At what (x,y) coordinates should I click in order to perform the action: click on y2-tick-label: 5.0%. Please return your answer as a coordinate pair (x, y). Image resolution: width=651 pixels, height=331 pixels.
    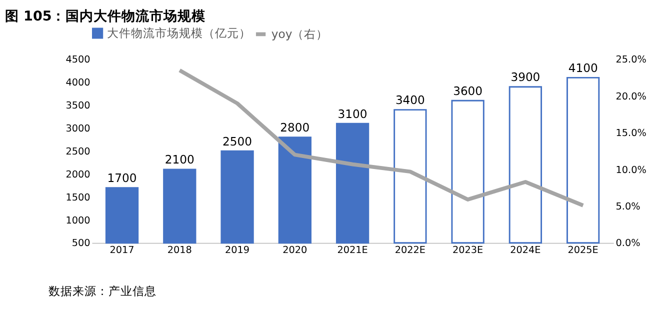
    Looking at the image, I should click on (628, 207).